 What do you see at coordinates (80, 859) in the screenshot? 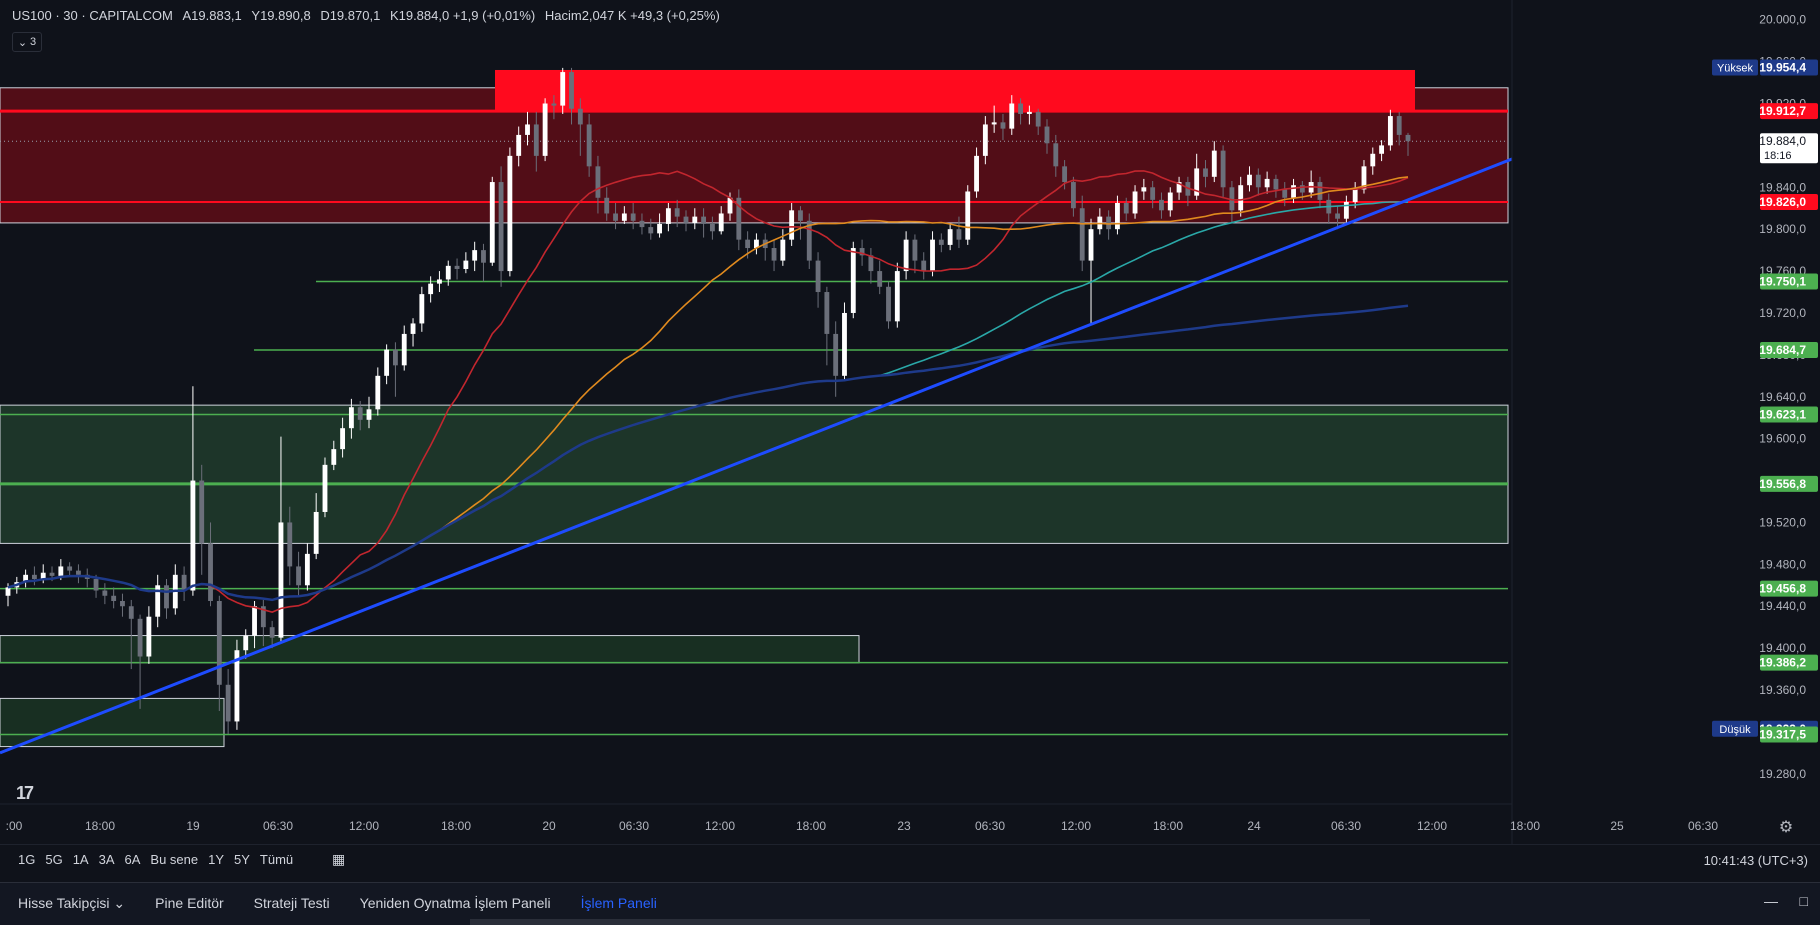
I see `range-1a: 1A` at bounding box center [80, 859].